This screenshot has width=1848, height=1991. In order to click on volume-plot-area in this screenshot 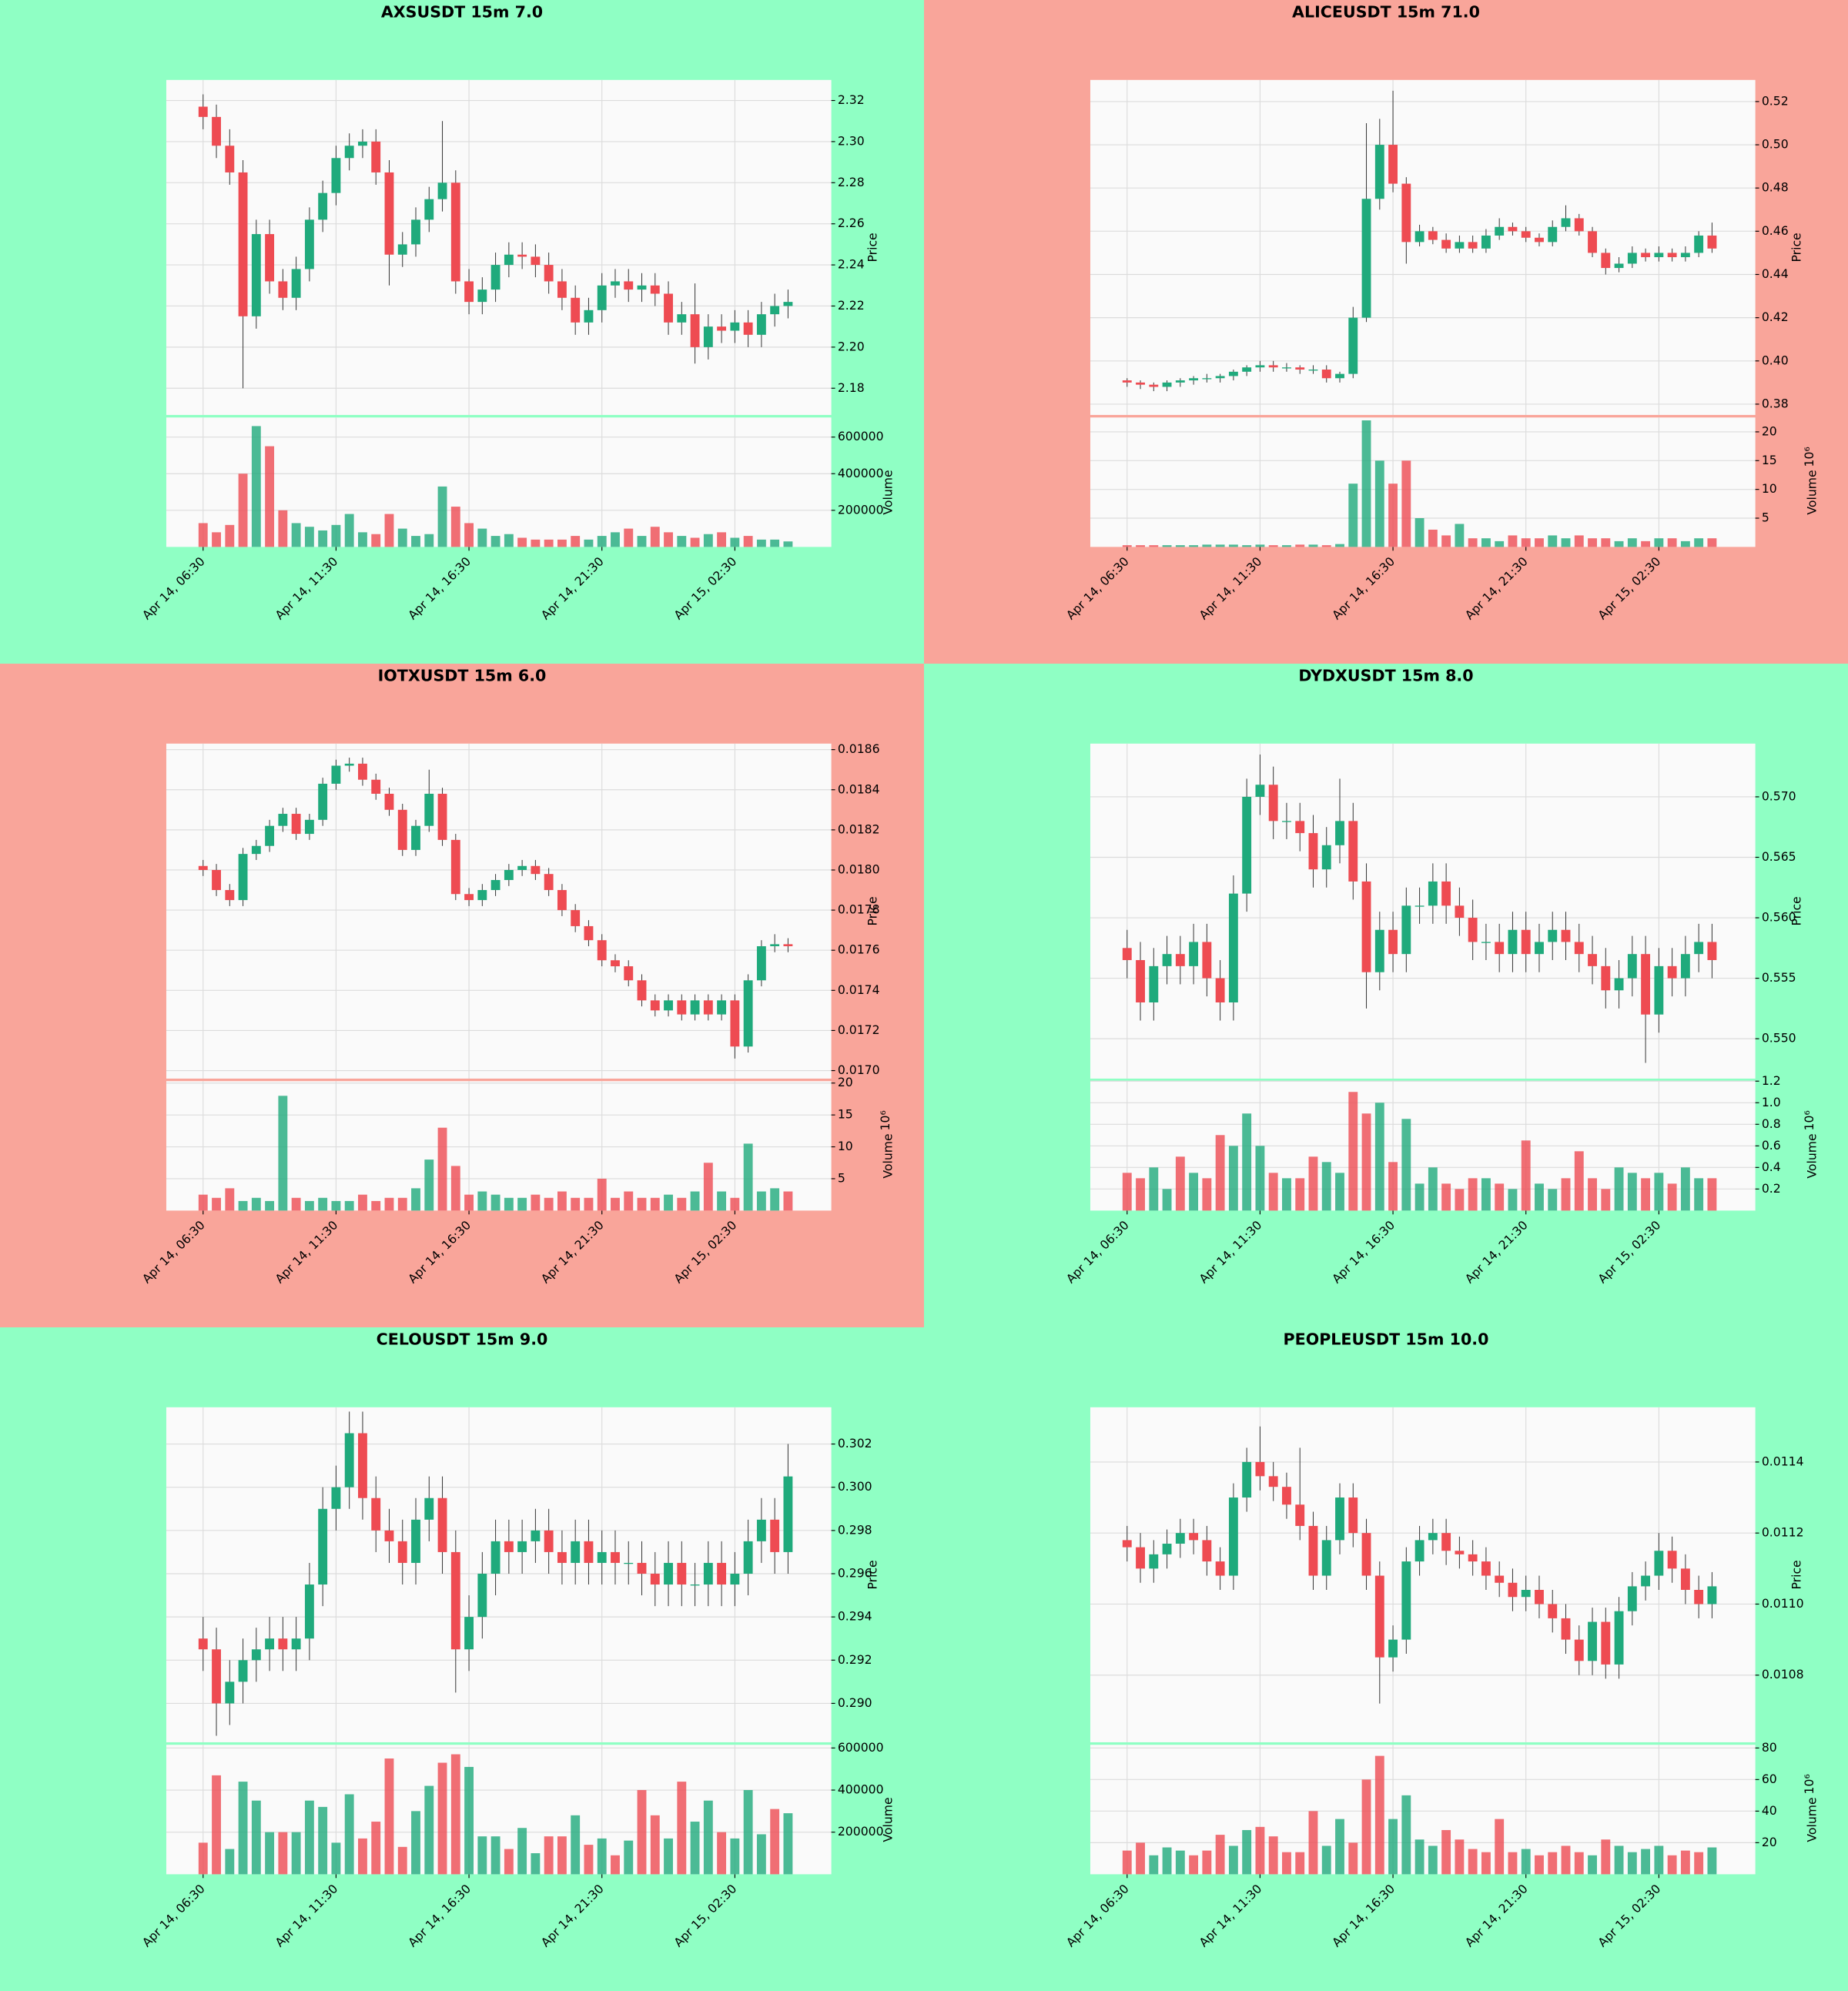, I will do `click(499, 482)`.